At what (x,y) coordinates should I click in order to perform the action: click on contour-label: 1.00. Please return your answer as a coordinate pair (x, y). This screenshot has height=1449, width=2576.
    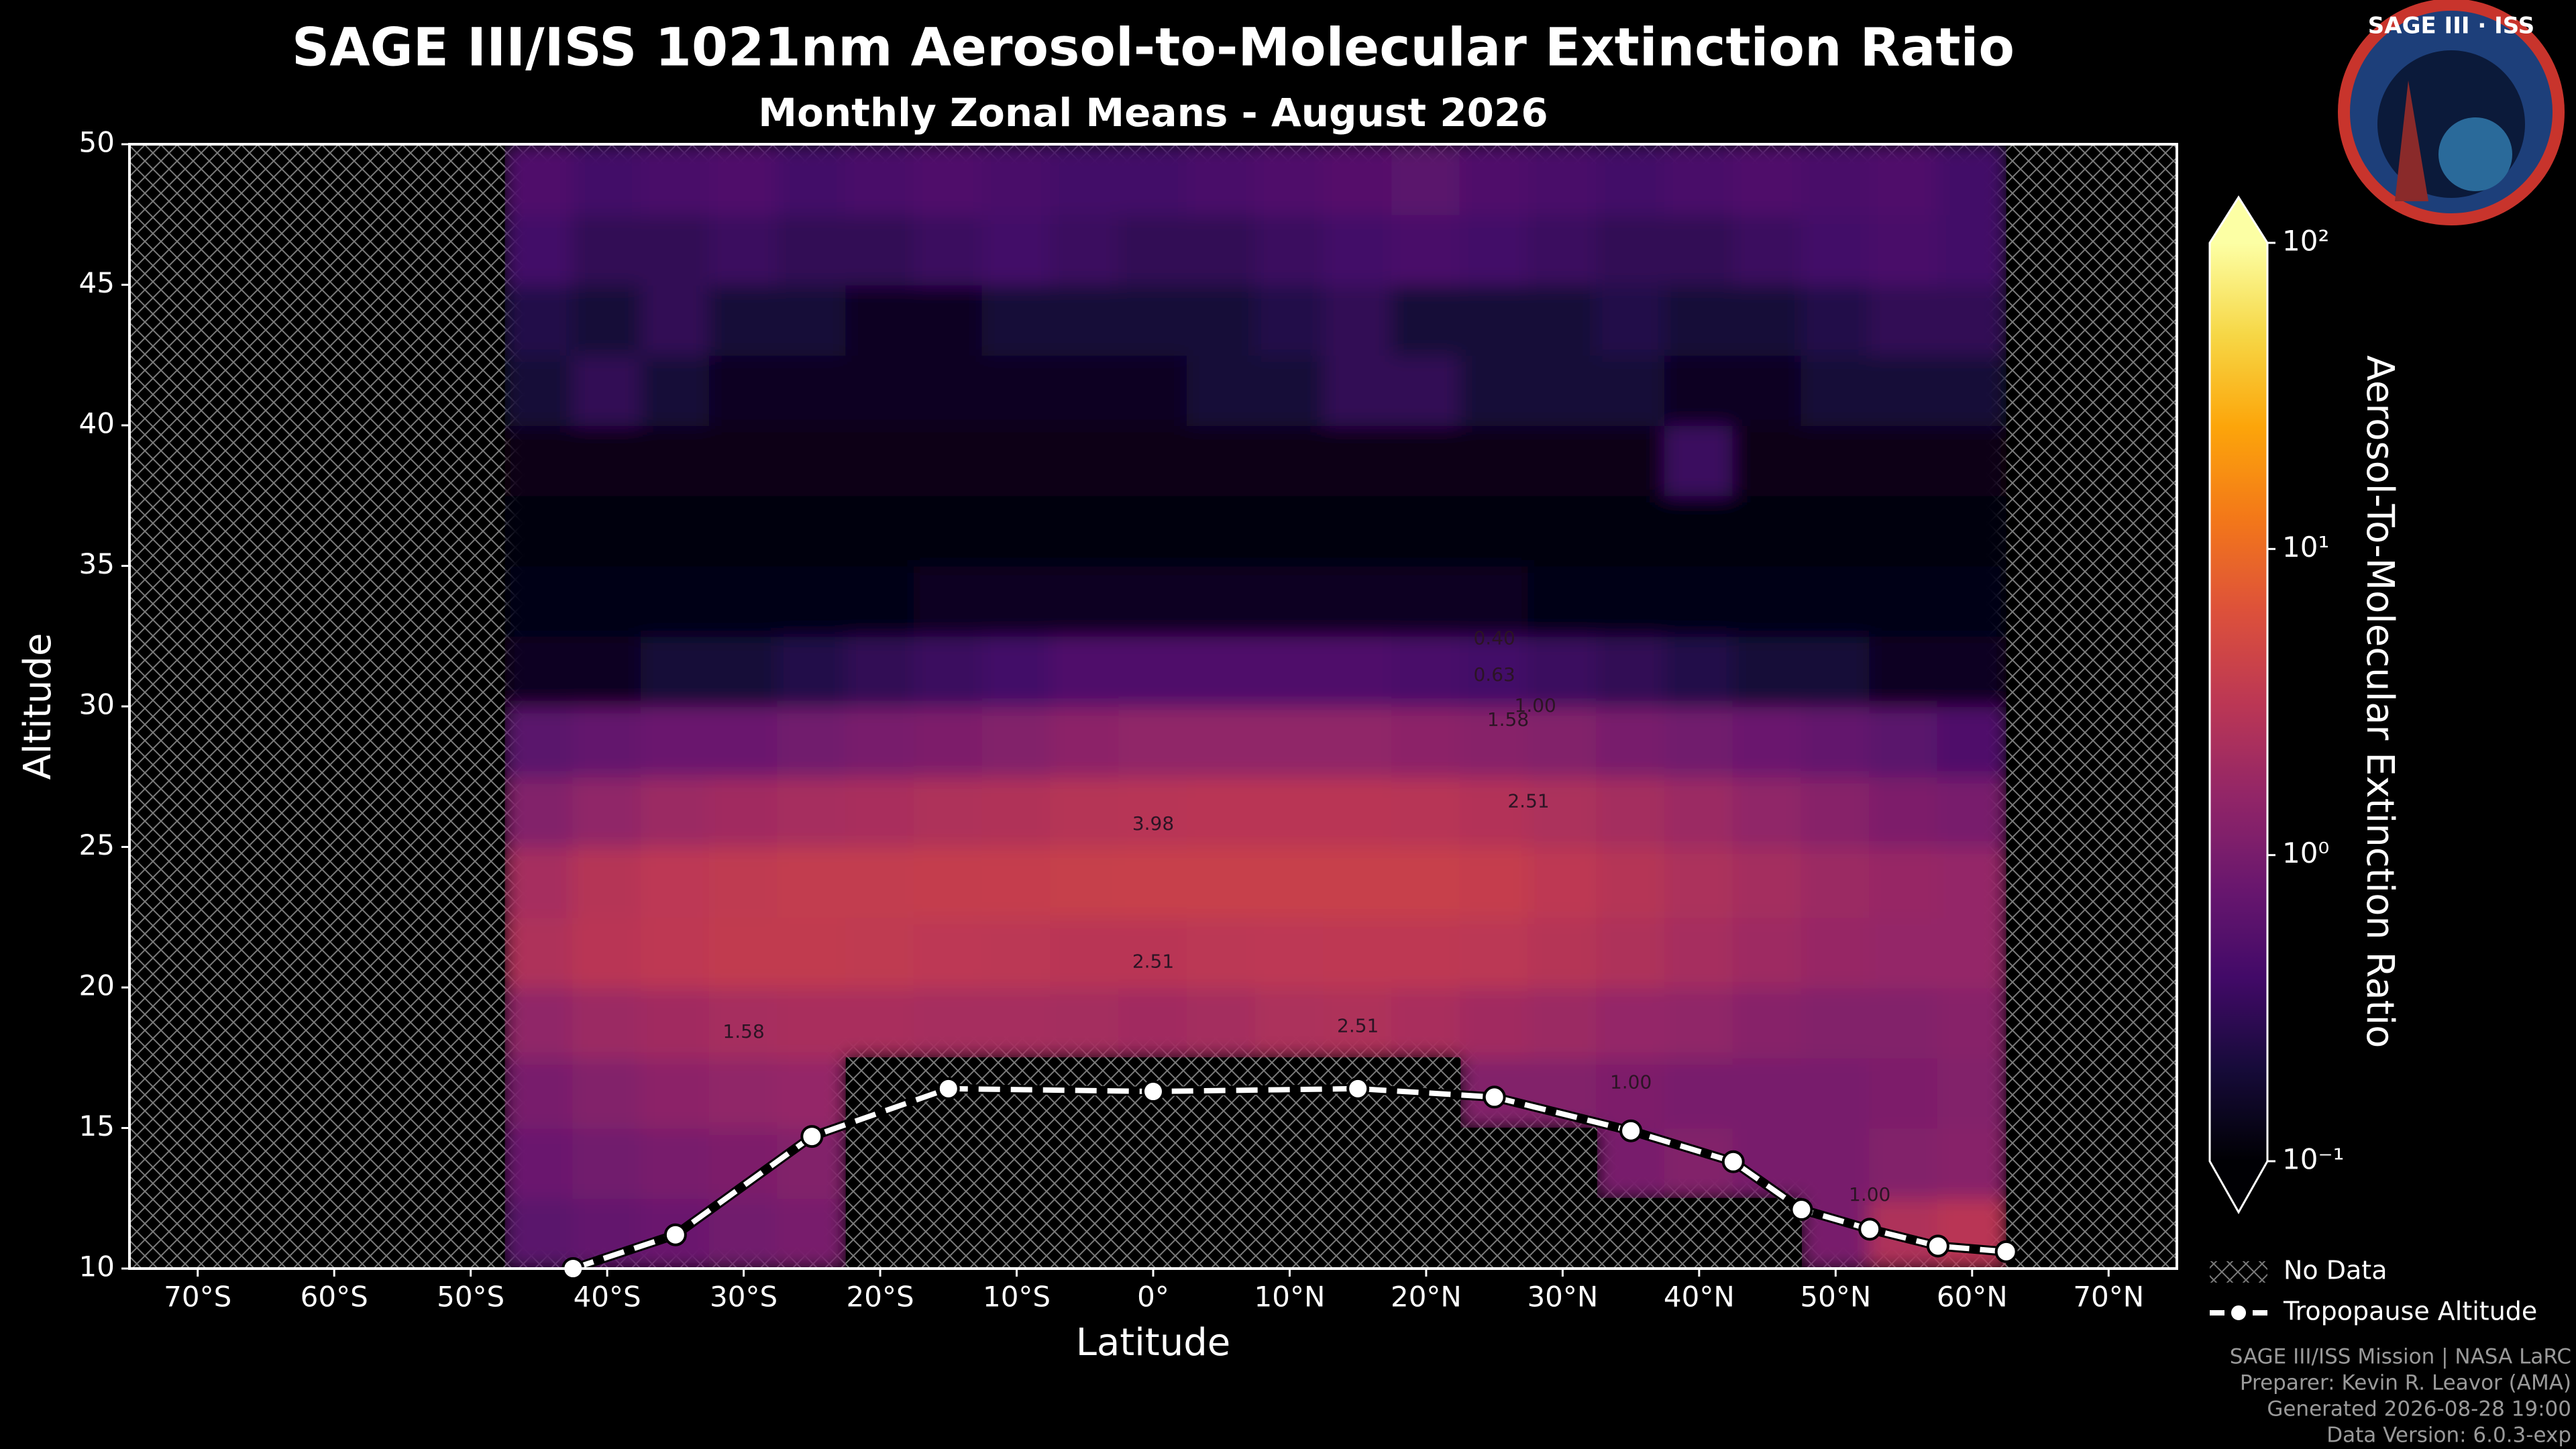
    Looking at the image, I should click on (1631, 1082).